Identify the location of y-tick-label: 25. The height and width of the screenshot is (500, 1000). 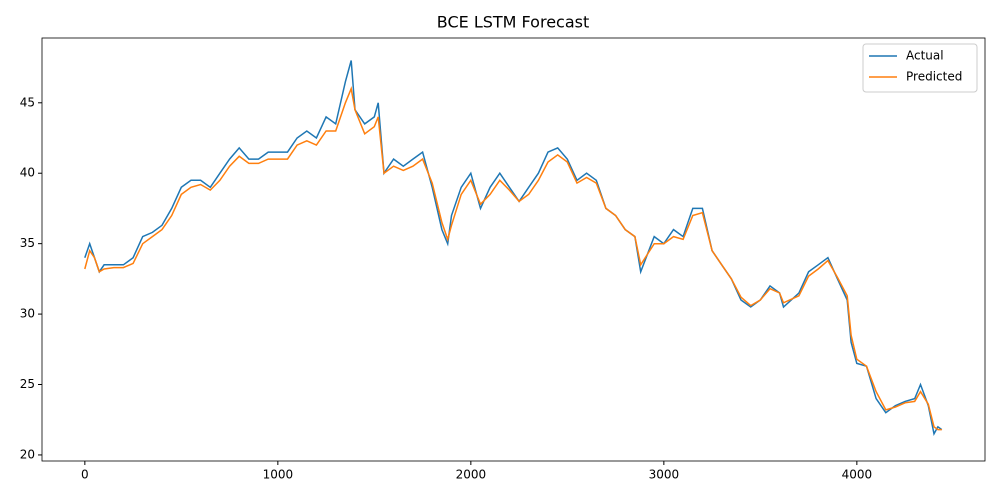
(27, 384).